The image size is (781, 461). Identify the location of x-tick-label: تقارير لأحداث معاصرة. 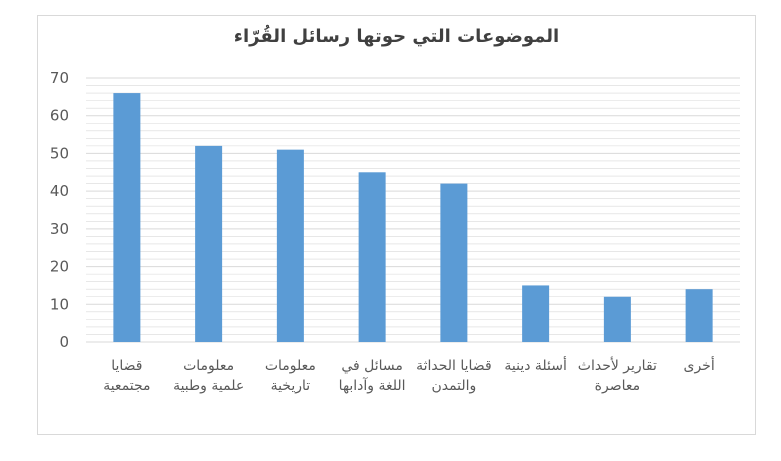
(617, 376).